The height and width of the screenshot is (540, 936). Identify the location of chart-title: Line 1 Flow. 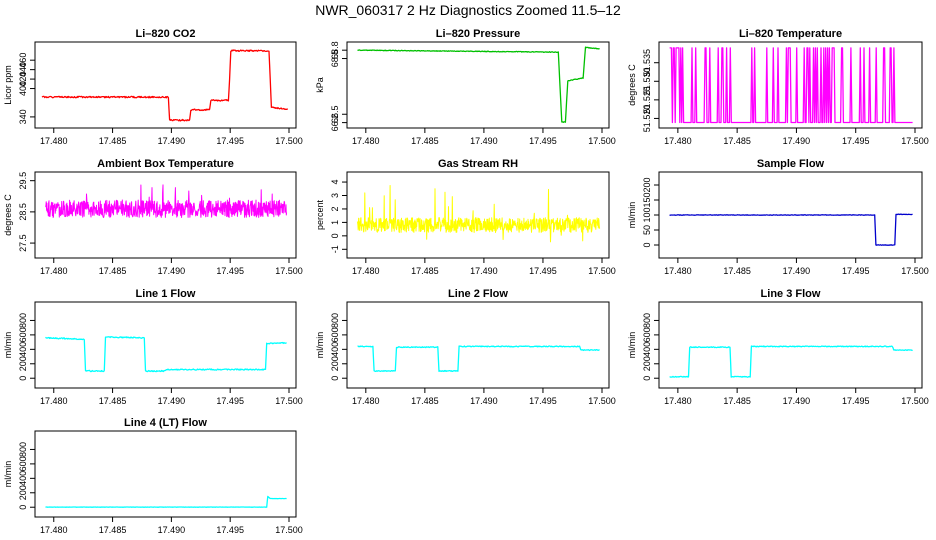
(166, 294).